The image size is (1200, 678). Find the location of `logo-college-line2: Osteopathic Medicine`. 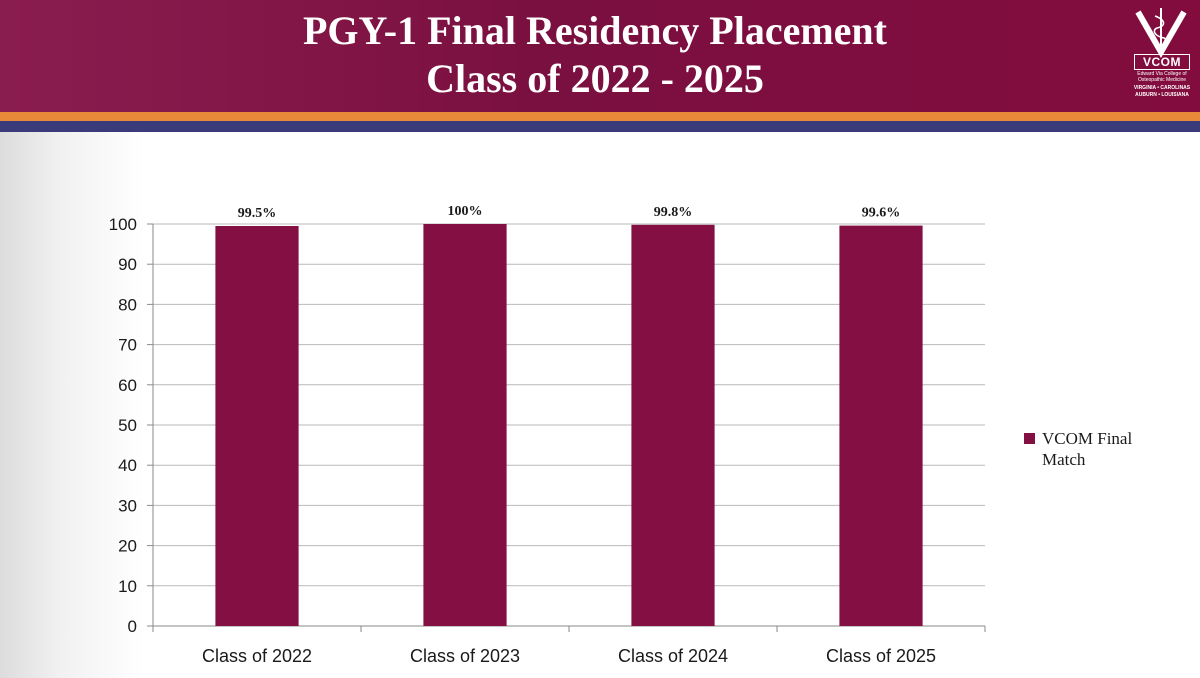

logo-college-line2: Osteopathic Medicine is located at coordinates (1162, 80).